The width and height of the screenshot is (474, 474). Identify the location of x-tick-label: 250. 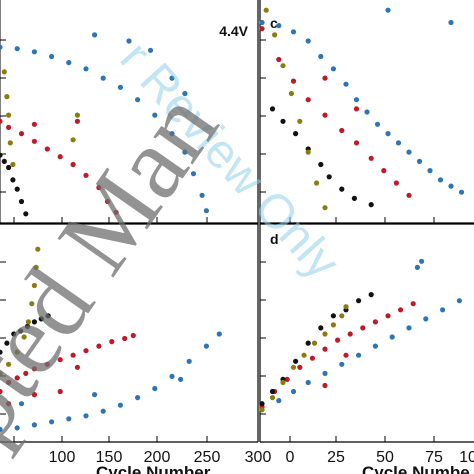
(207, 457).